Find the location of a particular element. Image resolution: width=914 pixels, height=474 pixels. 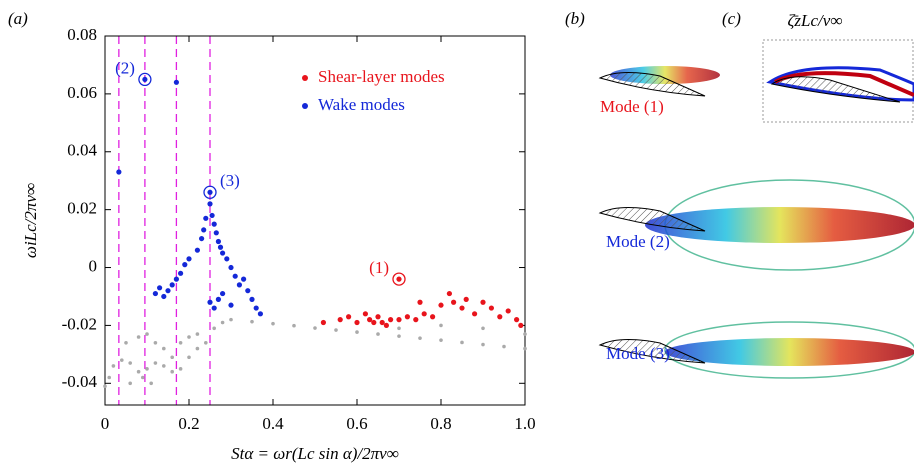

x-tick-label: 1.0 is located at coordinates (524, 423).